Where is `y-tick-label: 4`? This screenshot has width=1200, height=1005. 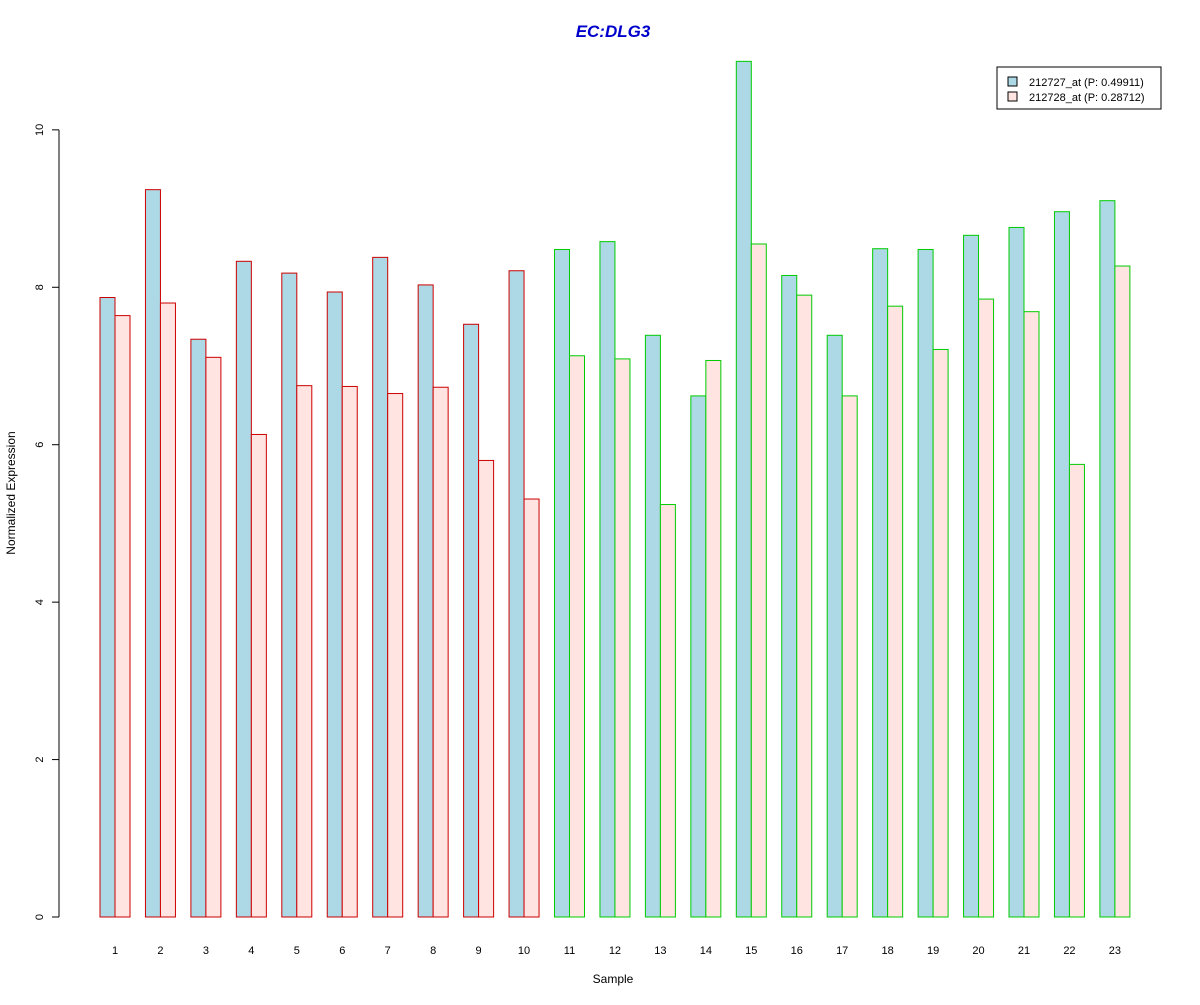 y-tick-label: 4 is located at coordinates (40, 602).